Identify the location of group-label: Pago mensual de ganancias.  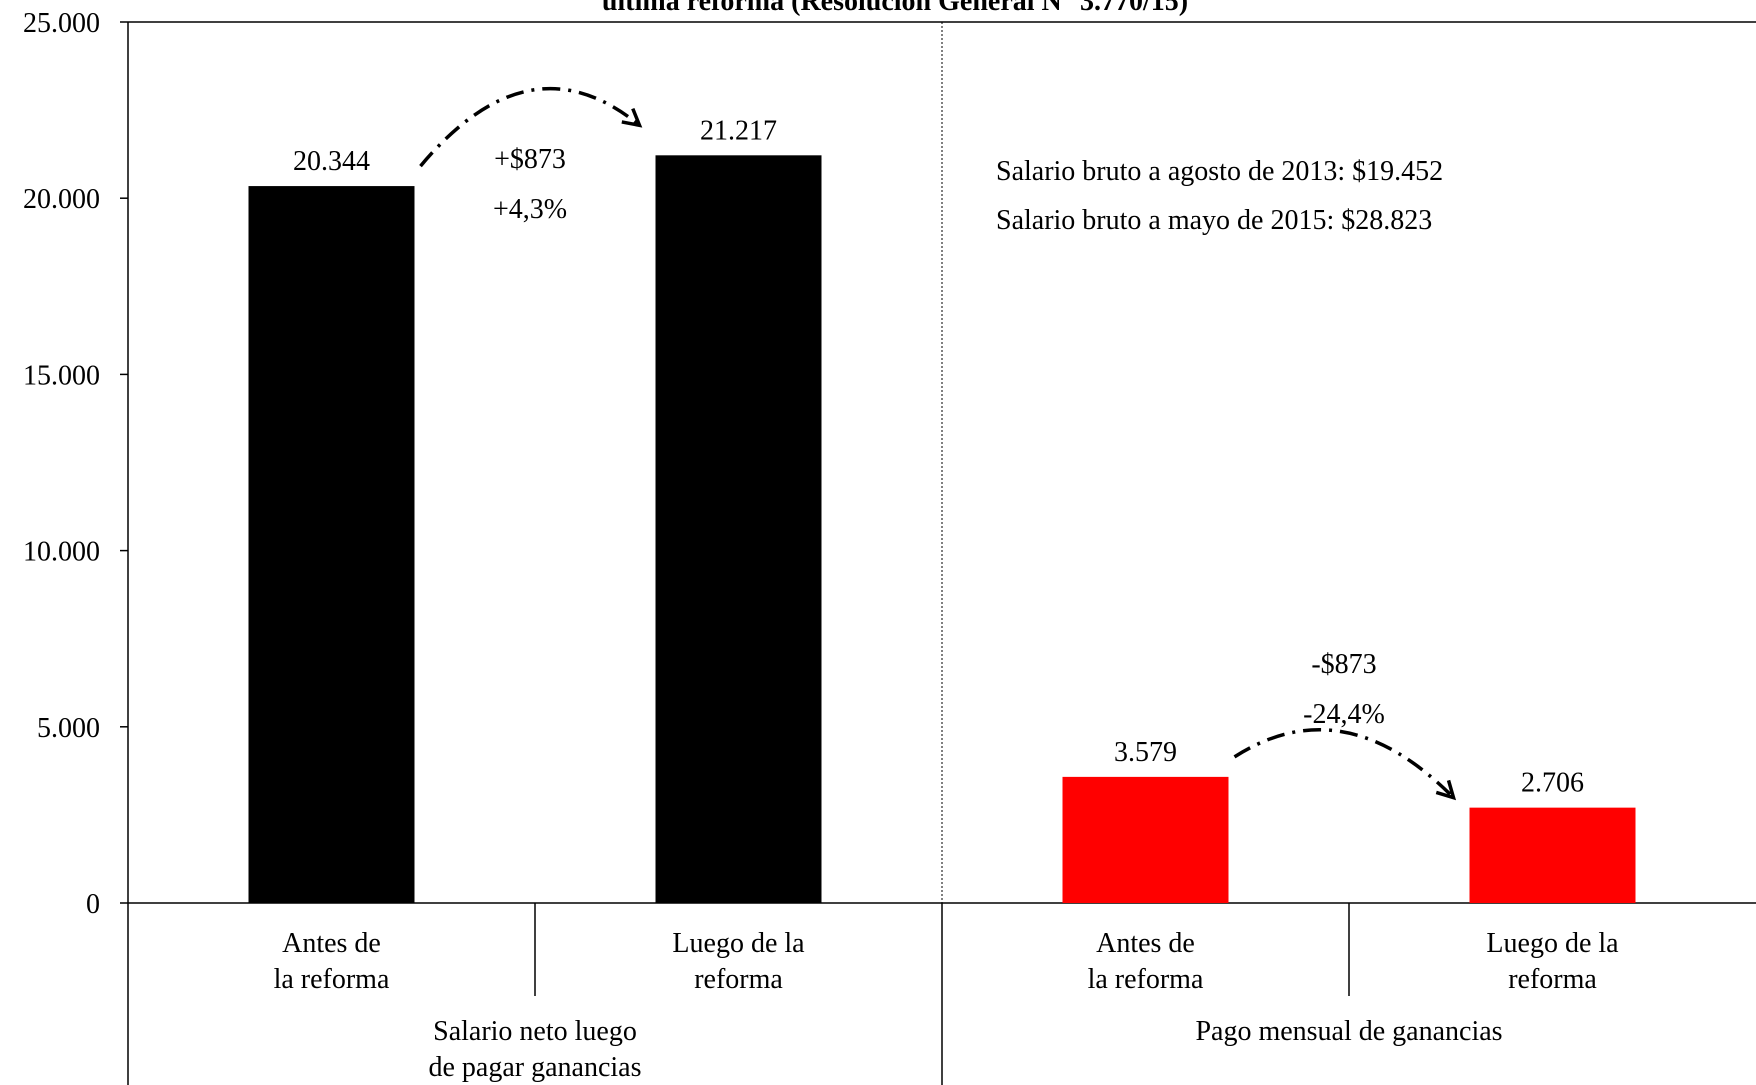
(1348, 1031).